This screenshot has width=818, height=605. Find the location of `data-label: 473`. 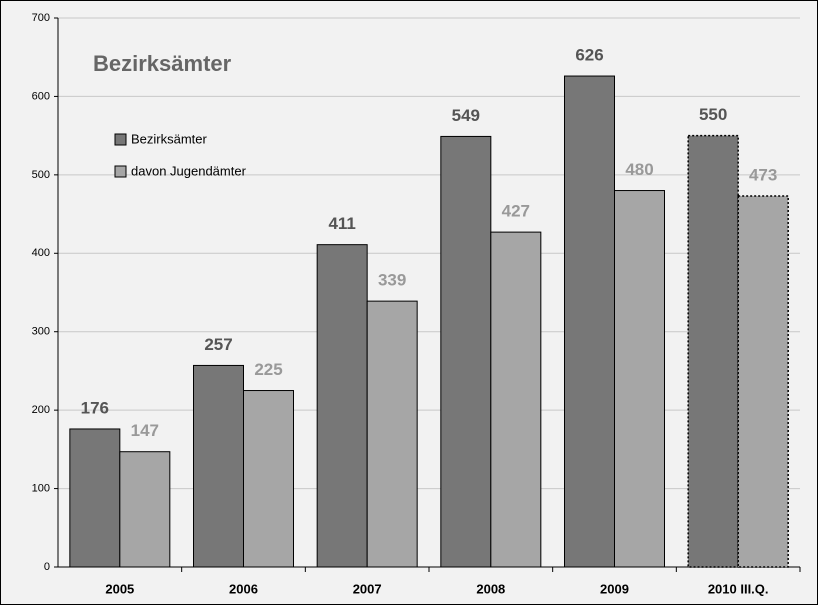

data-label: 473 is located at coordinates (763, 175).